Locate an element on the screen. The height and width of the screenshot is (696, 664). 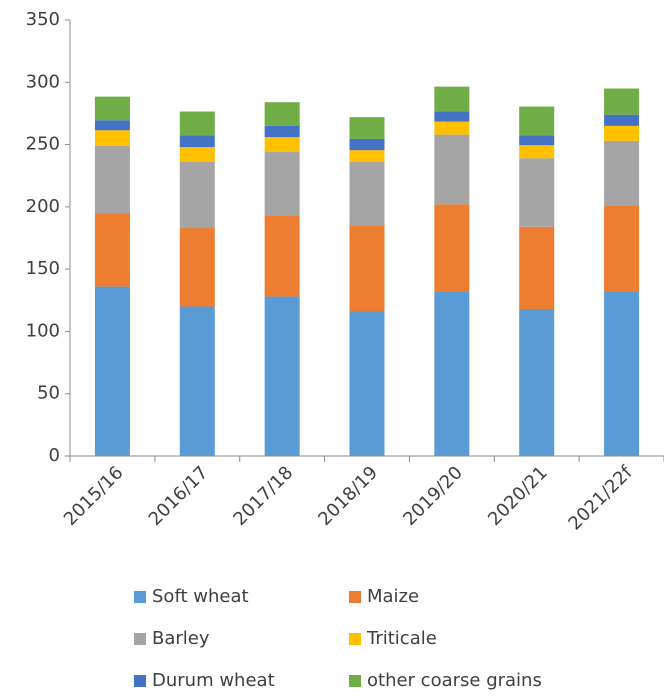
legend-label: Maize is located at coordinates (393, 596).